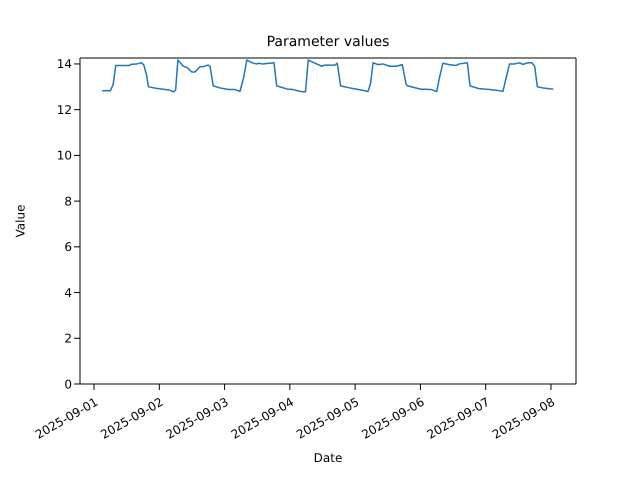 The image size is (640, 480). What do you see at coordinates (68, 339) in the screenshot?
I see `y-tick-label: 2` at bounding box center [68, 339].